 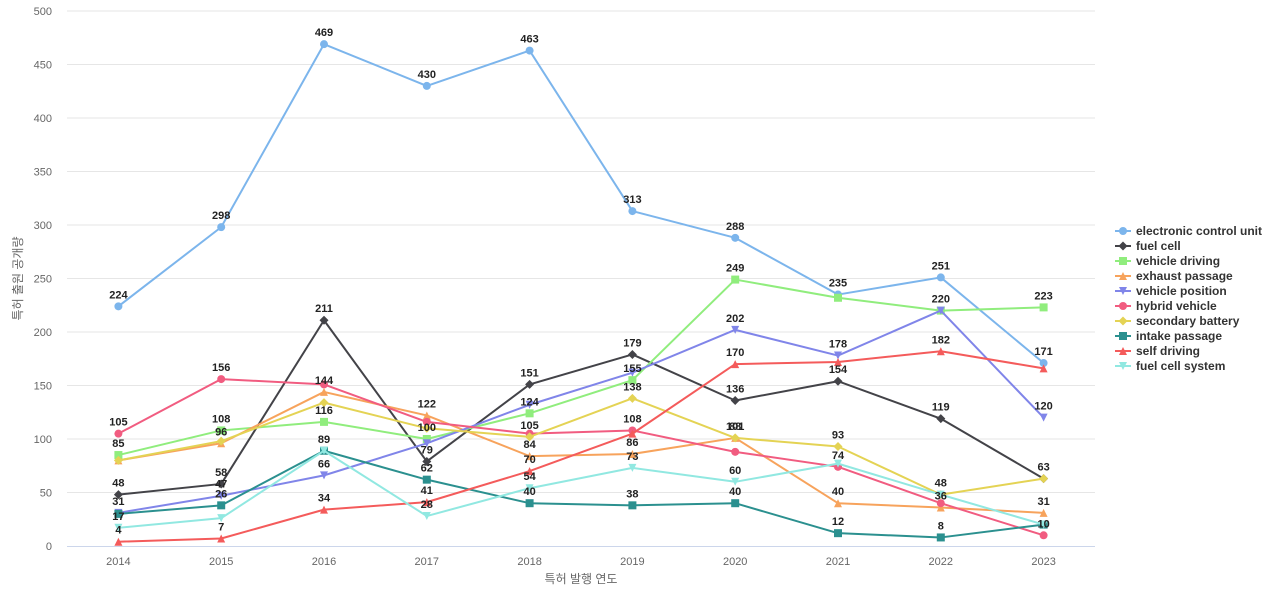 What do you see at coordinates (1166, 306) in the screenshot?
I see `legend-item: hybrid vehicle` at bounding box center [1166, 306].